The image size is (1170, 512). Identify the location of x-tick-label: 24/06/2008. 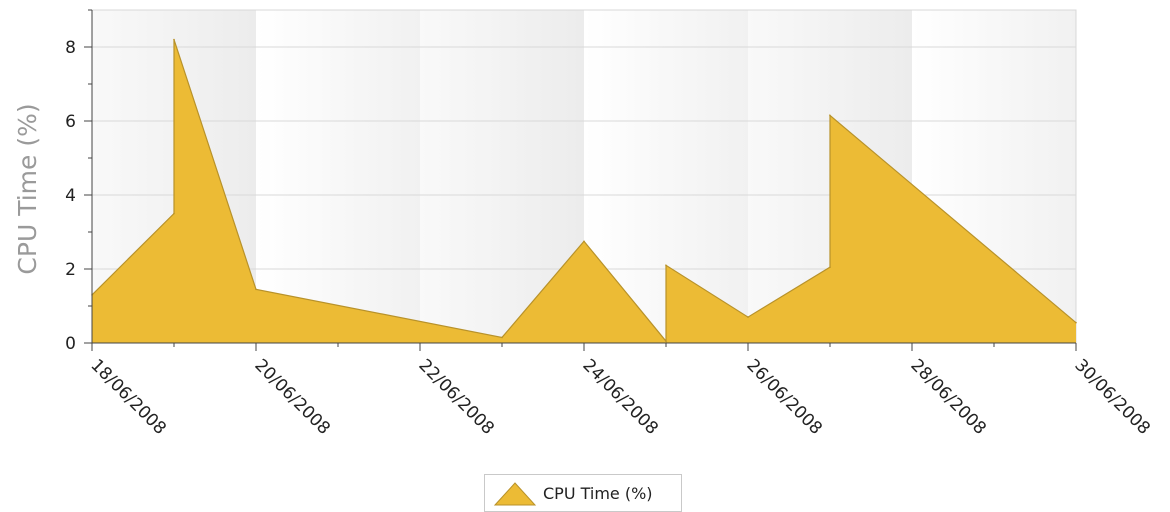
(619, 396).